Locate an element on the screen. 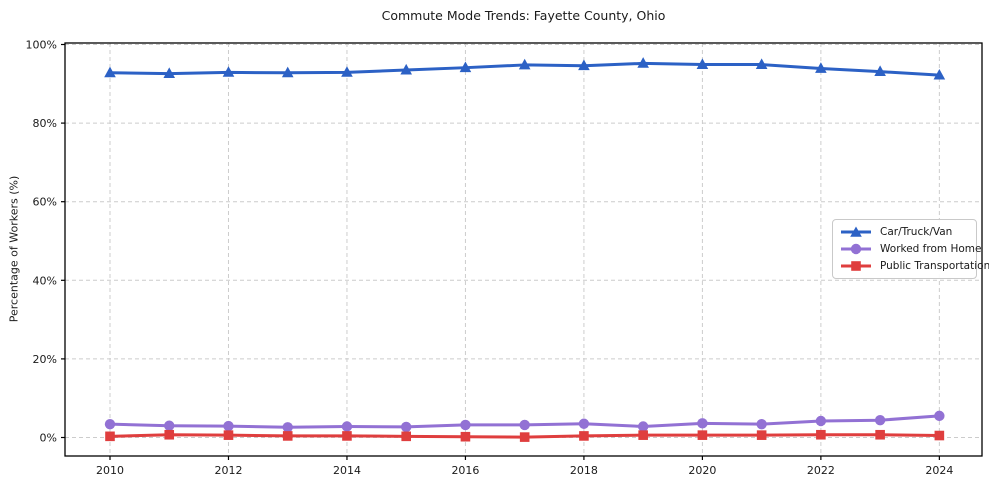 This screenshot has height=490, width=989. legend-label-public-transportation: Public Transportation is located at coordinates (934, 265).